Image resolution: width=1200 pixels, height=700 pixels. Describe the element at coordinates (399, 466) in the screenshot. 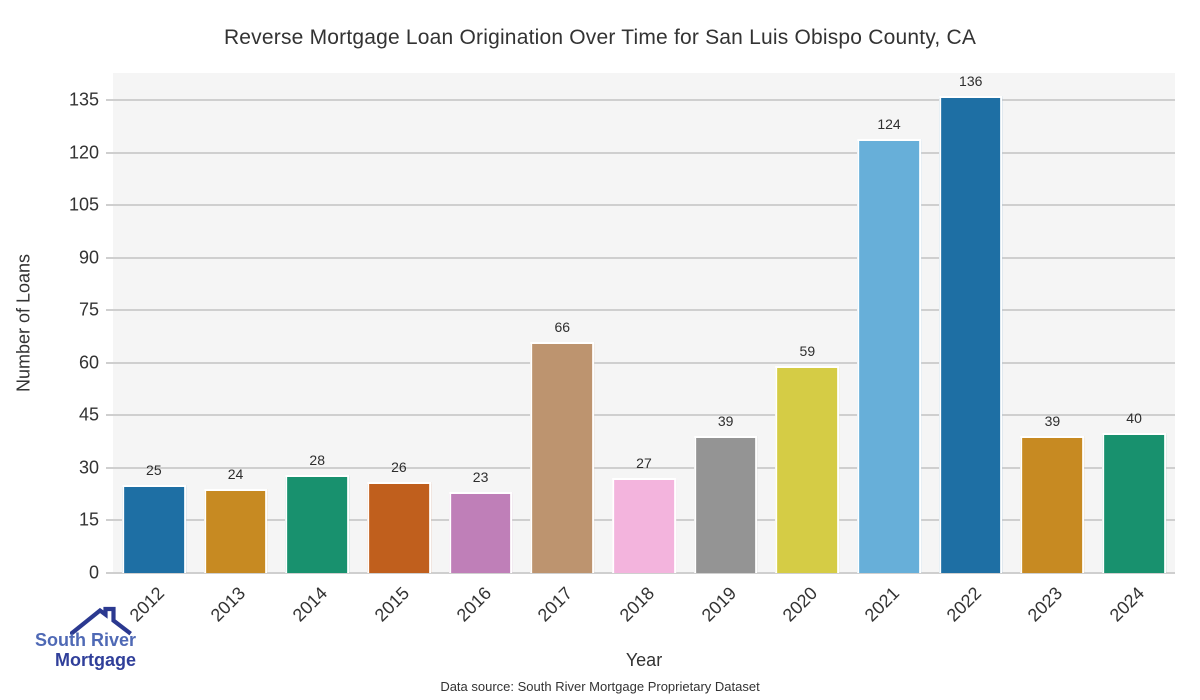

I see `bar-value-label: 26` at that location.